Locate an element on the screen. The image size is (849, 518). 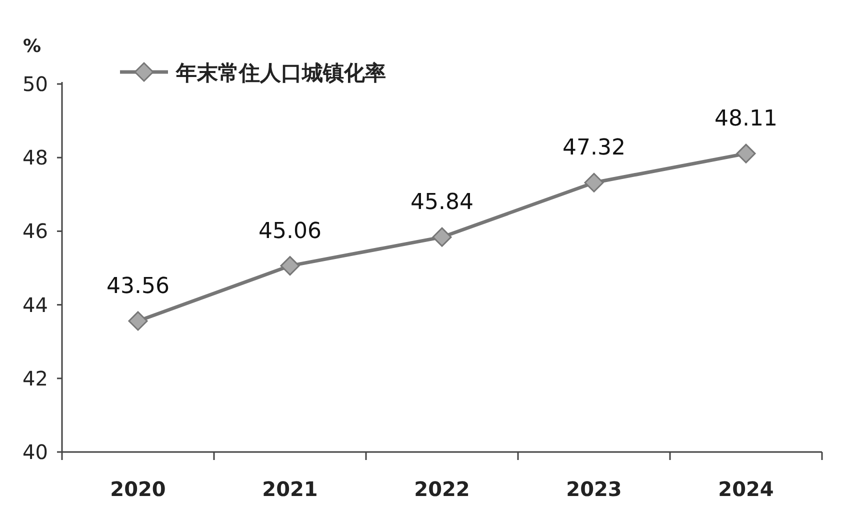
data-label: 48.11 is located at coordinates (746, 119).